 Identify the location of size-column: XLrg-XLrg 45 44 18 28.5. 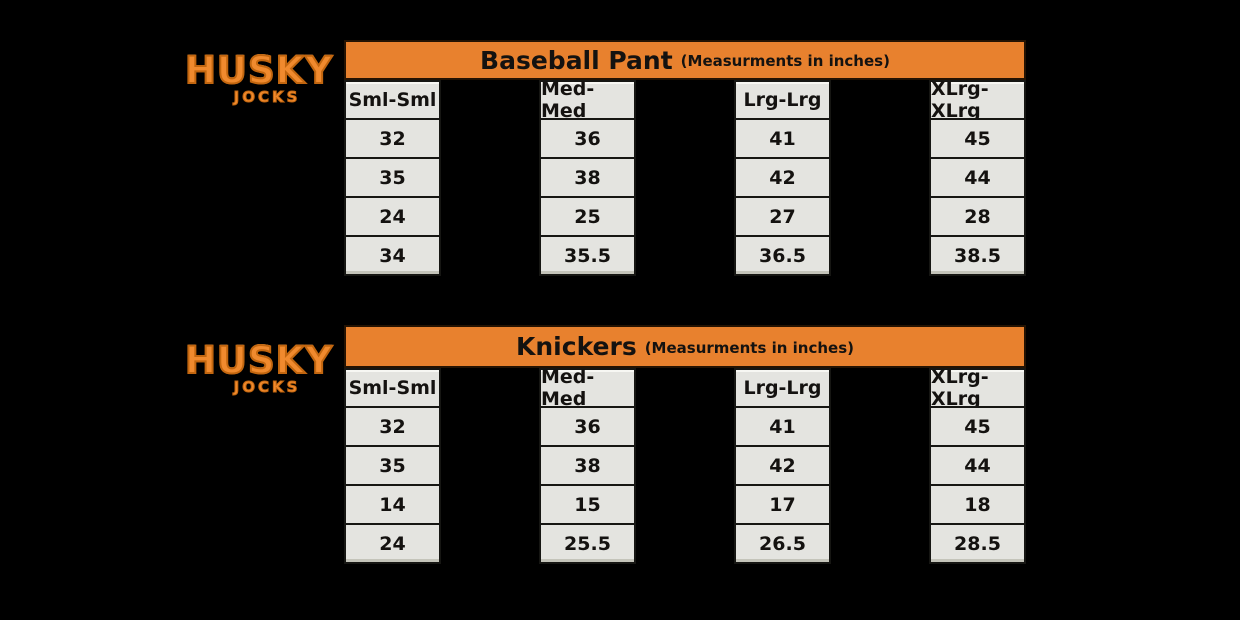
(977, 465).